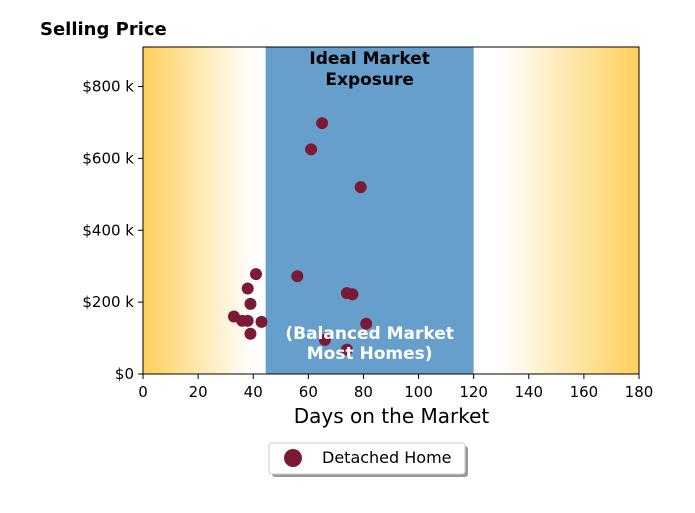  I want to click on y-axis-ticks: $0 $200 k $400 k $600 k $800 k, so click(112, 230).